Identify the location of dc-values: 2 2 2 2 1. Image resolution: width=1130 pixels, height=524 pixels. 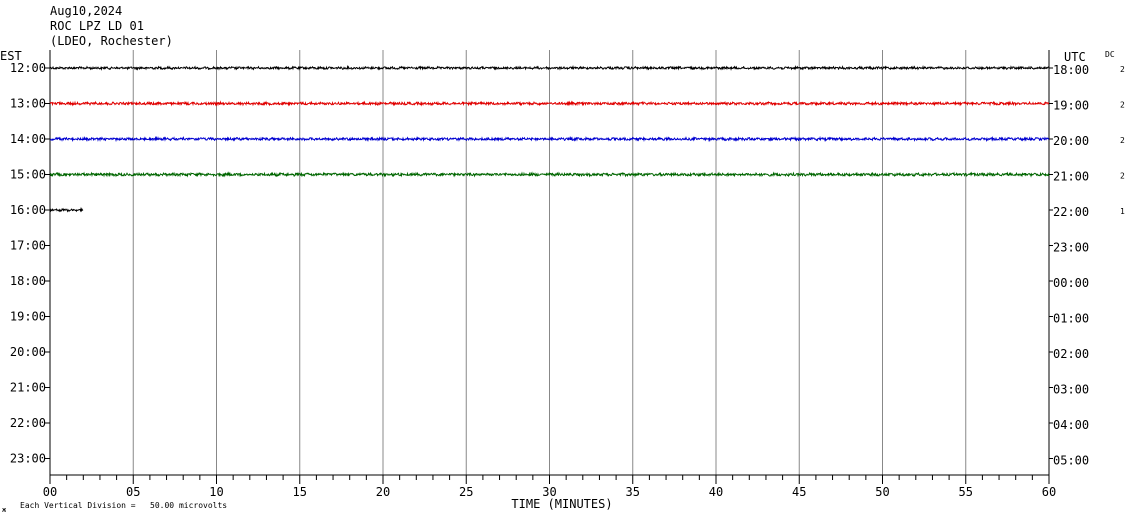
(1122, 140).